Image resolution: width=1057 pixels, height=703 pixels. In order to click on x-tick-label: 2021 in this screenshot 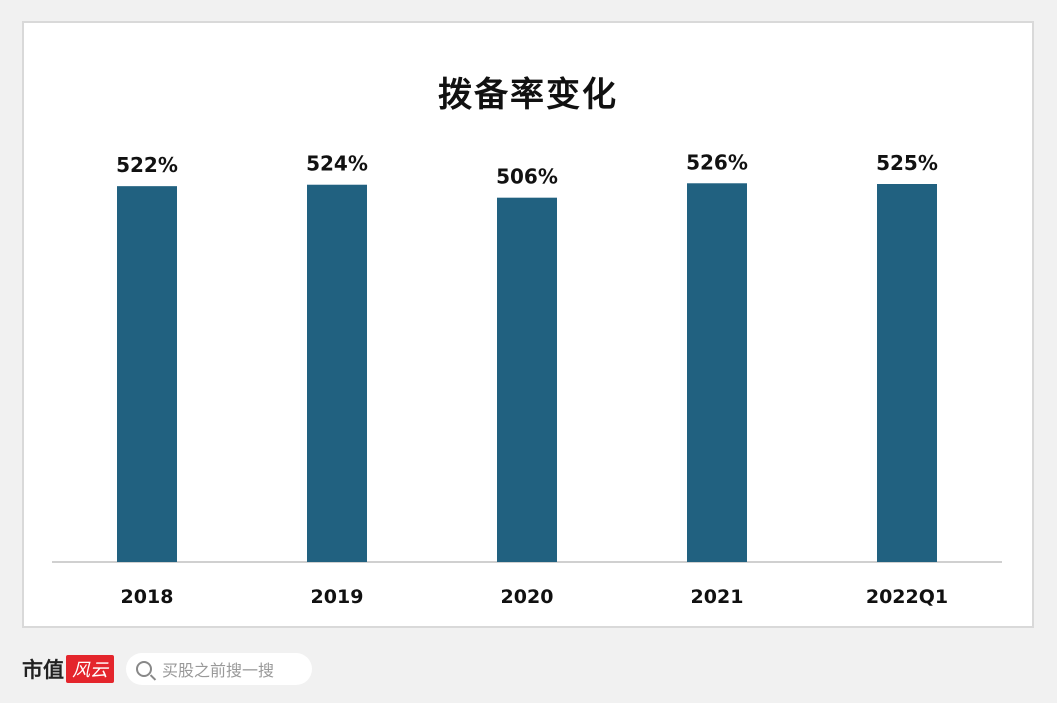, I will do `click(717, 597)`.